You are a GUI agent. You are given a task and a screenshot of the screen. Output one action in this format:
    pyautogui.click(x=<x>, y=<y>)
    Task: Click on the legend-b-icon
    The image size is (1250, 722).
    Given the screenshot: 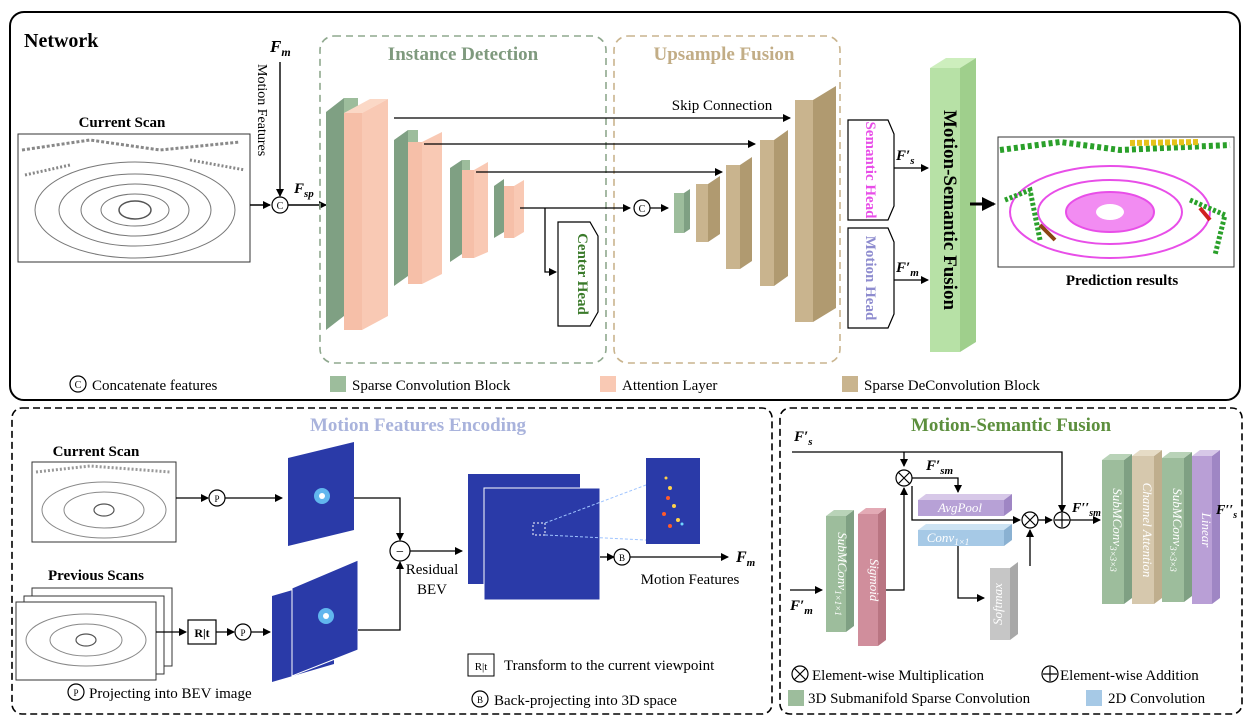 What is the action you would take?
    pyautogui.click(x=480, y=699)
    